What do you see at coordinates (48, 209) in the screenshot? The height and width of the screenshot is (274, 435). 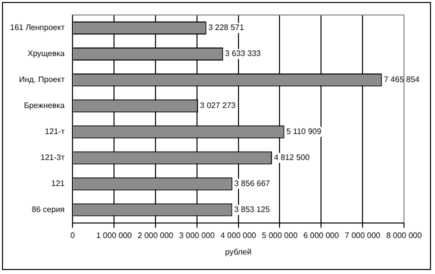 I see `y-tick-label: 86 серия` at bounding box center [48, 209].